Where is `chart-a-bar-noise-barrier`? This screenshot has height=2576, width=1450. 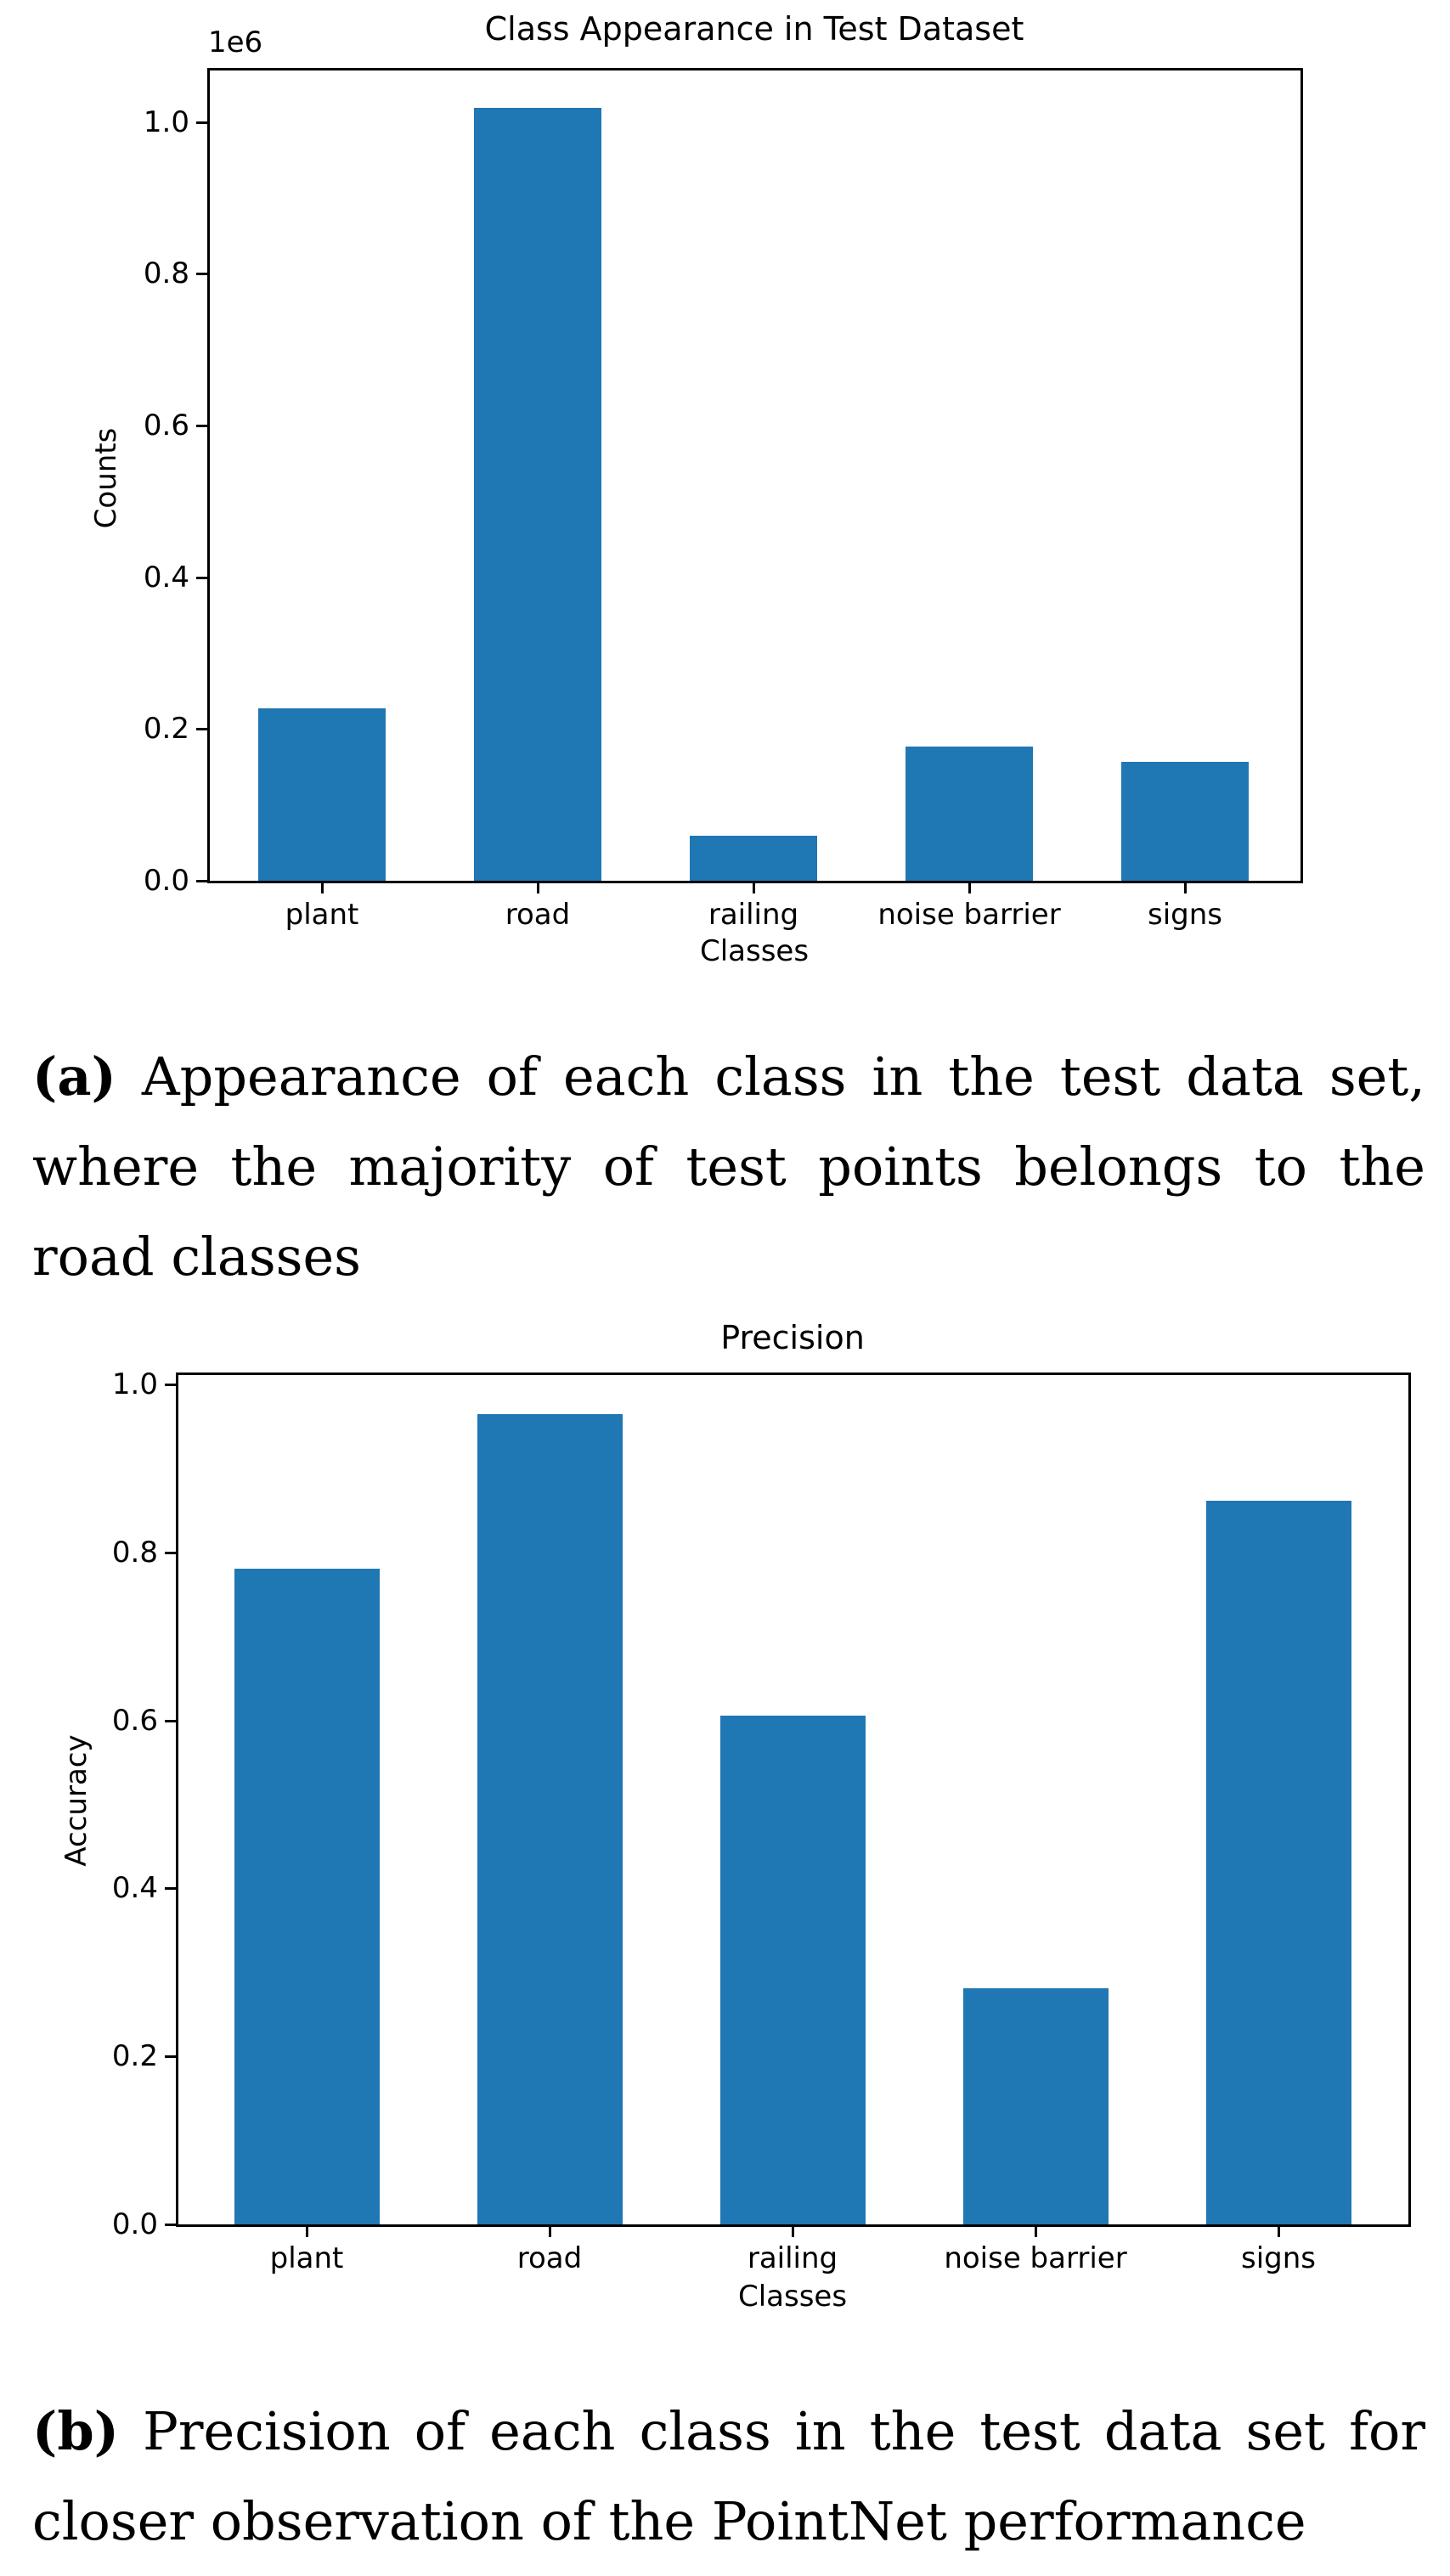
chart-a-bar-noise-barrier is located at coordinates (970, 813).